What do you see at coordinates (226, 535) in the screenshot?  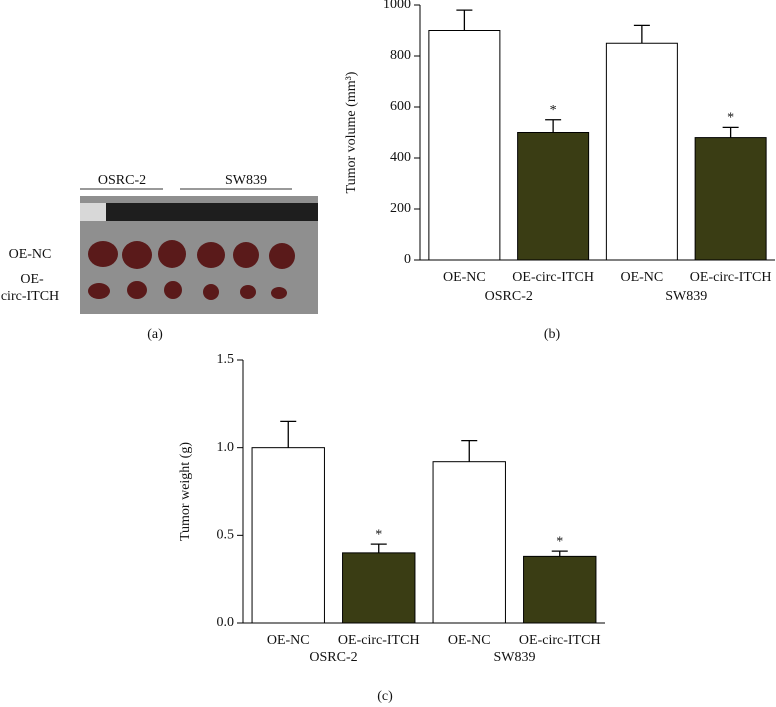 I see `y-tick-label: 0.5` at bounding box center [226, 535].